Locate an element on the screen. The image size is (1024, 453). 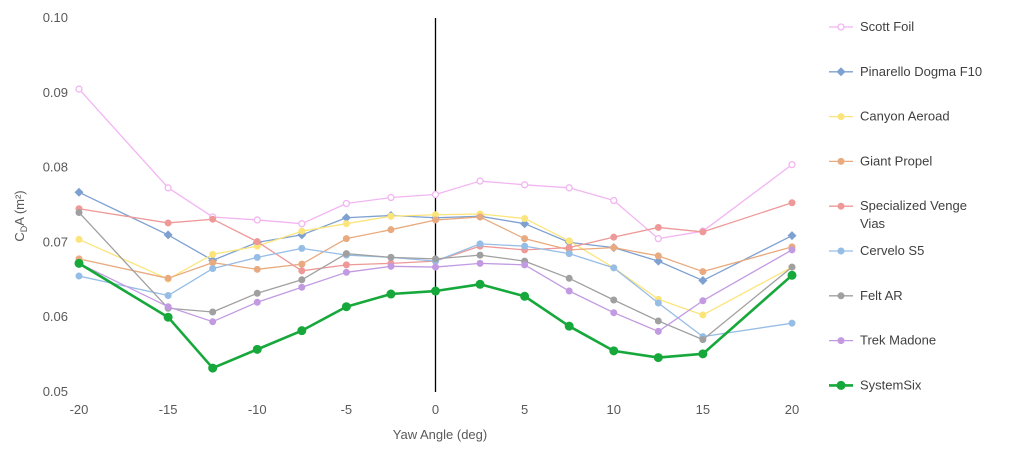
x-tick-label: -5 is located at coordinates (347, 409).